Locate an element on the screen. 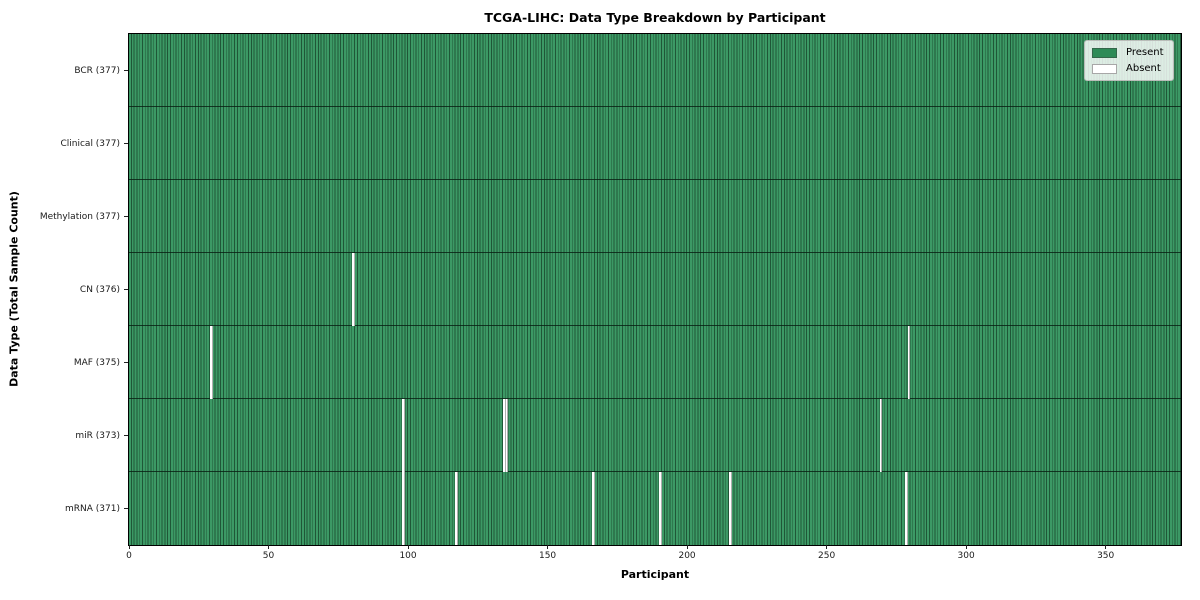 The width and height of the screenshot is (1200, 600). x-tick-label-150: 150 is located at coordinates (547, 556).